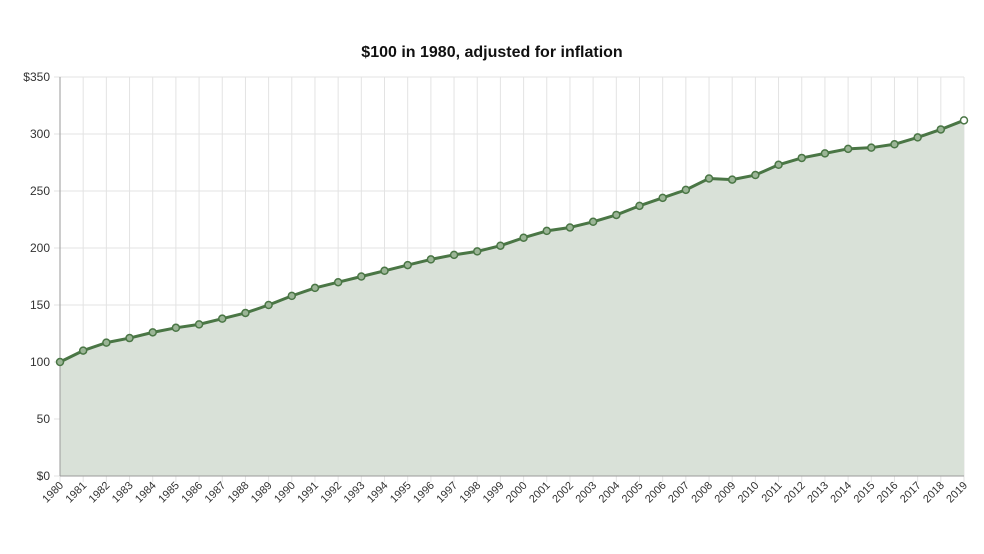 The width and height of the screenshot is (984, 554). Describe the element at coordinates (44, 476) in the screenshot. I see `y-tick-label: $0` at that location.